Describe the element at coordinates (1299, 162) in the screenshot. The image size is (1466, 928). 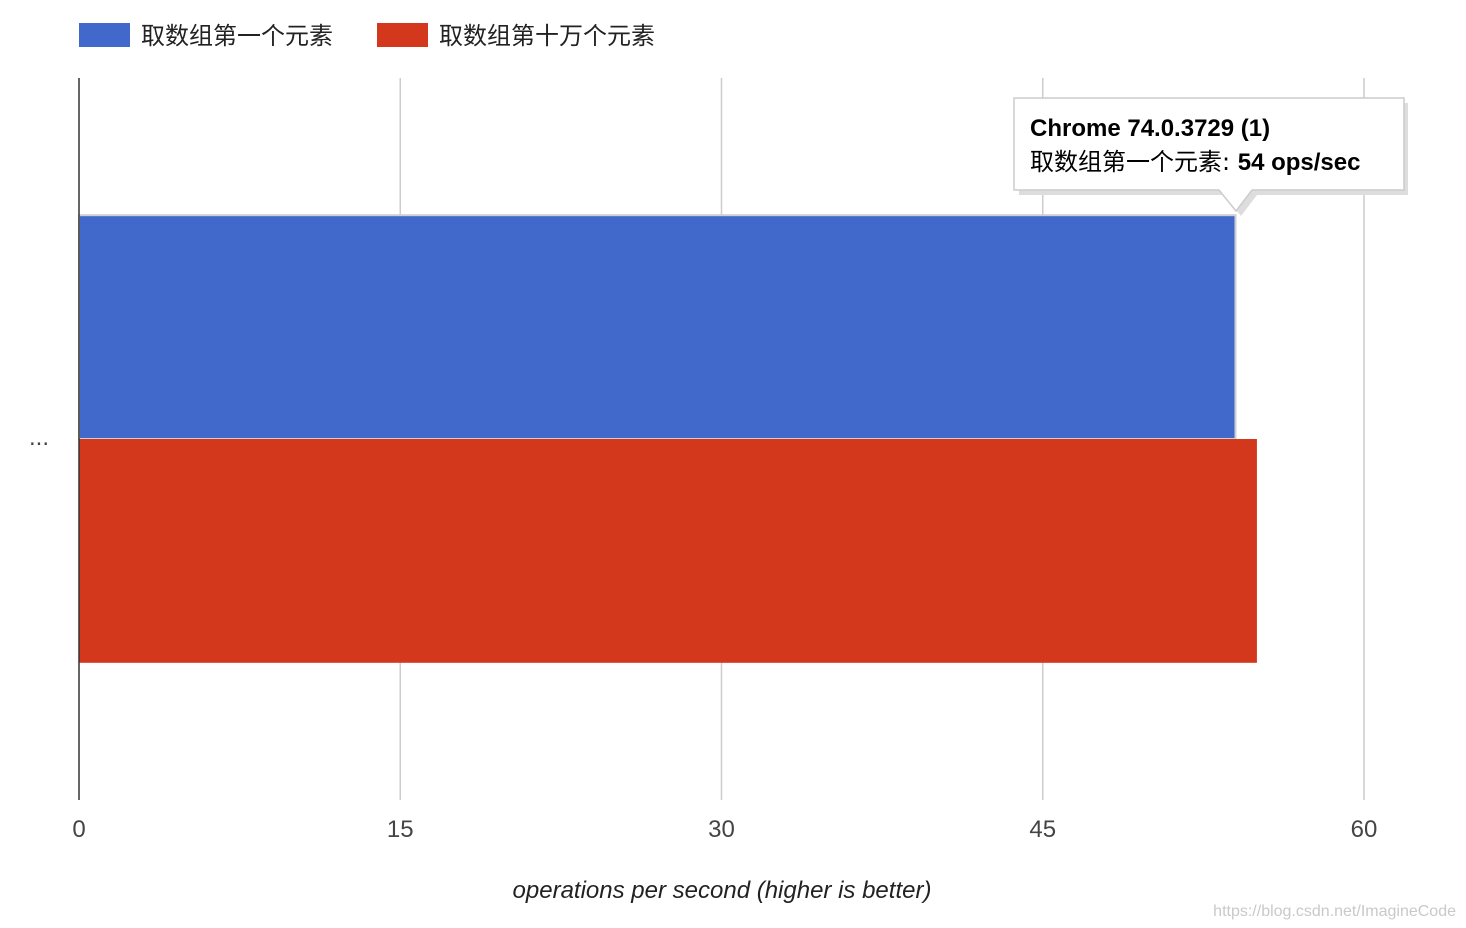
I see `tooltip-value: 54 ops/sec` at that location.